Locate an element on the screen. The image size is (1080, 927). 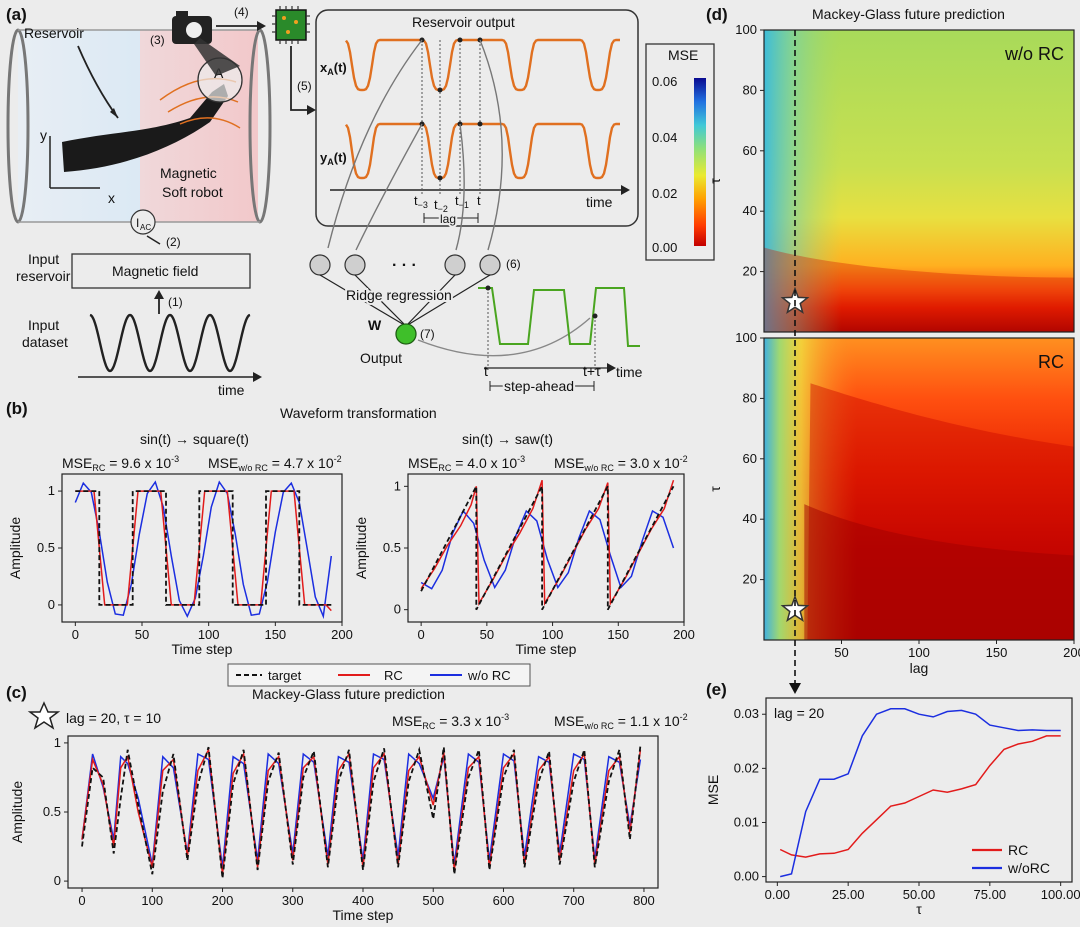
x-tick-label: 0 is located at coordinates (421, 634).